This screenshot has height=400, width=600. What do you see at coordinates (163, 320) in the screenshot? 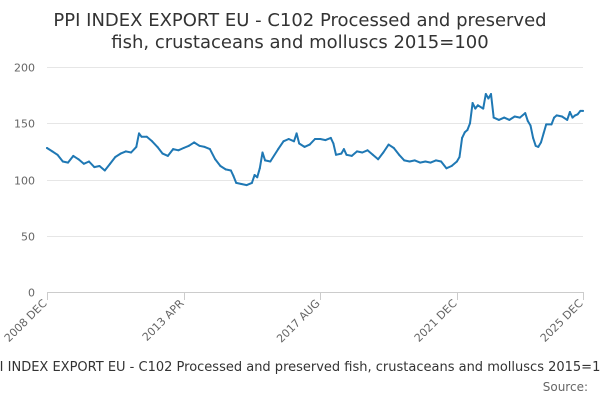
I see `x-tick-label: 2013 APR` at bounding box center [163, 320].